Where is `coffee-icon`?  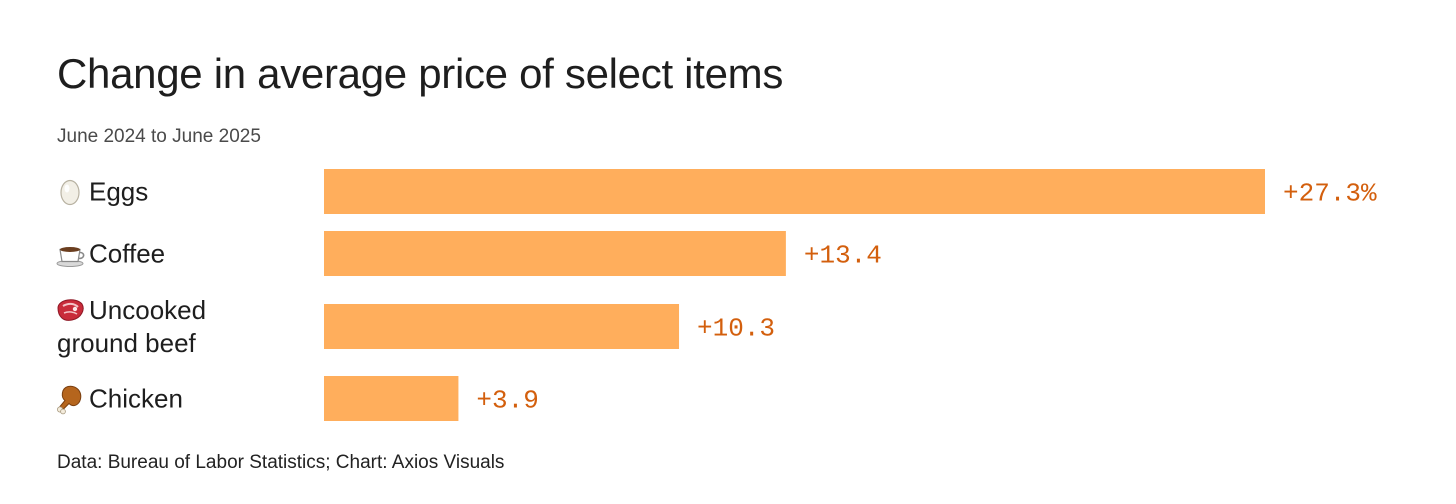 coffee-icon is located at coordinates (70, 257).